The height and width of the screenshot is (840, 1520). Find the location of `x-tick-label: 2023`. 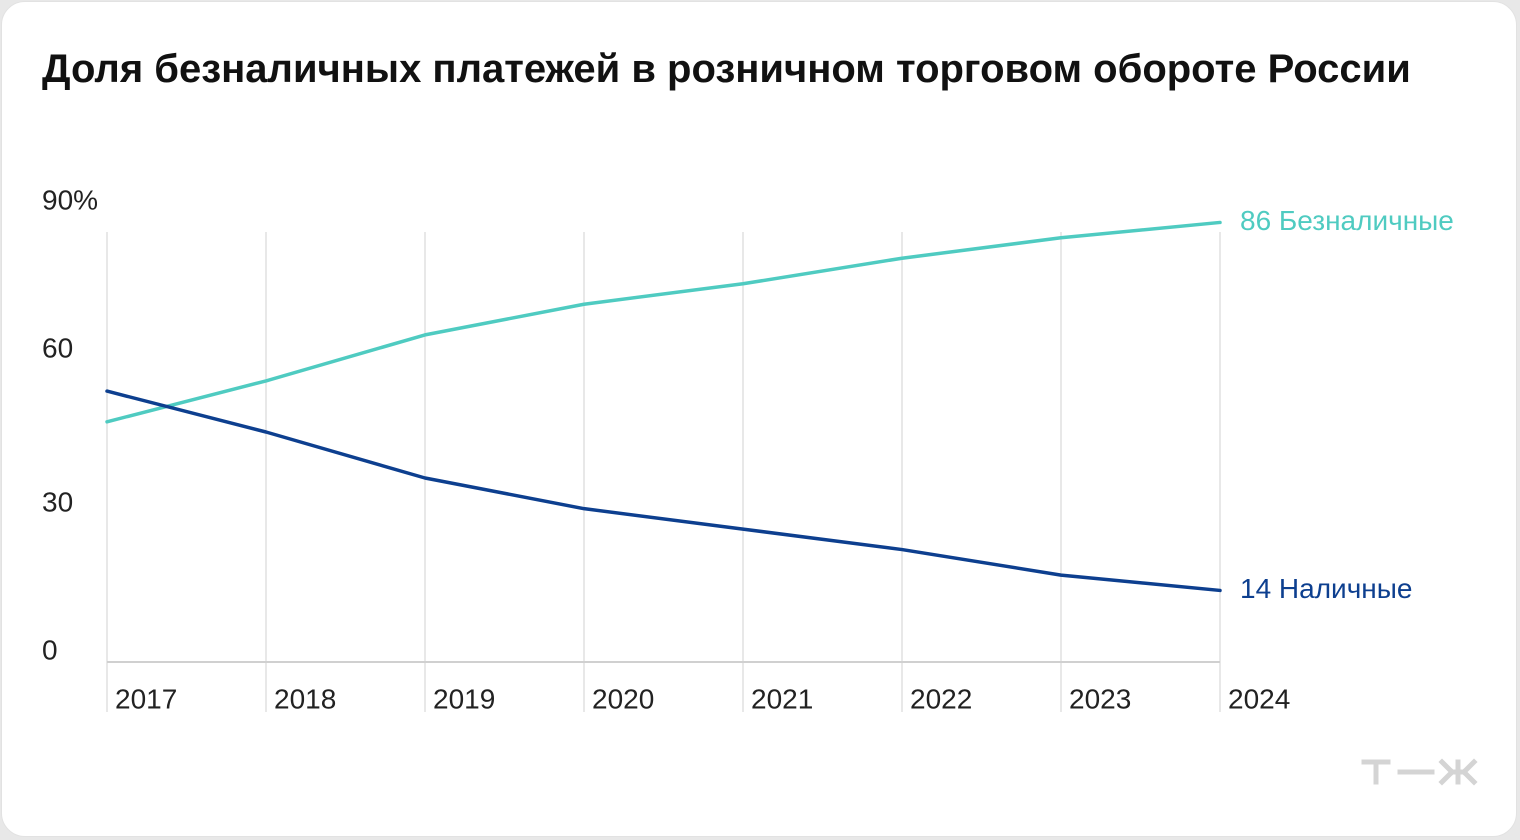

x-tick-label: 2023 is located at coordinates (1100, 698).